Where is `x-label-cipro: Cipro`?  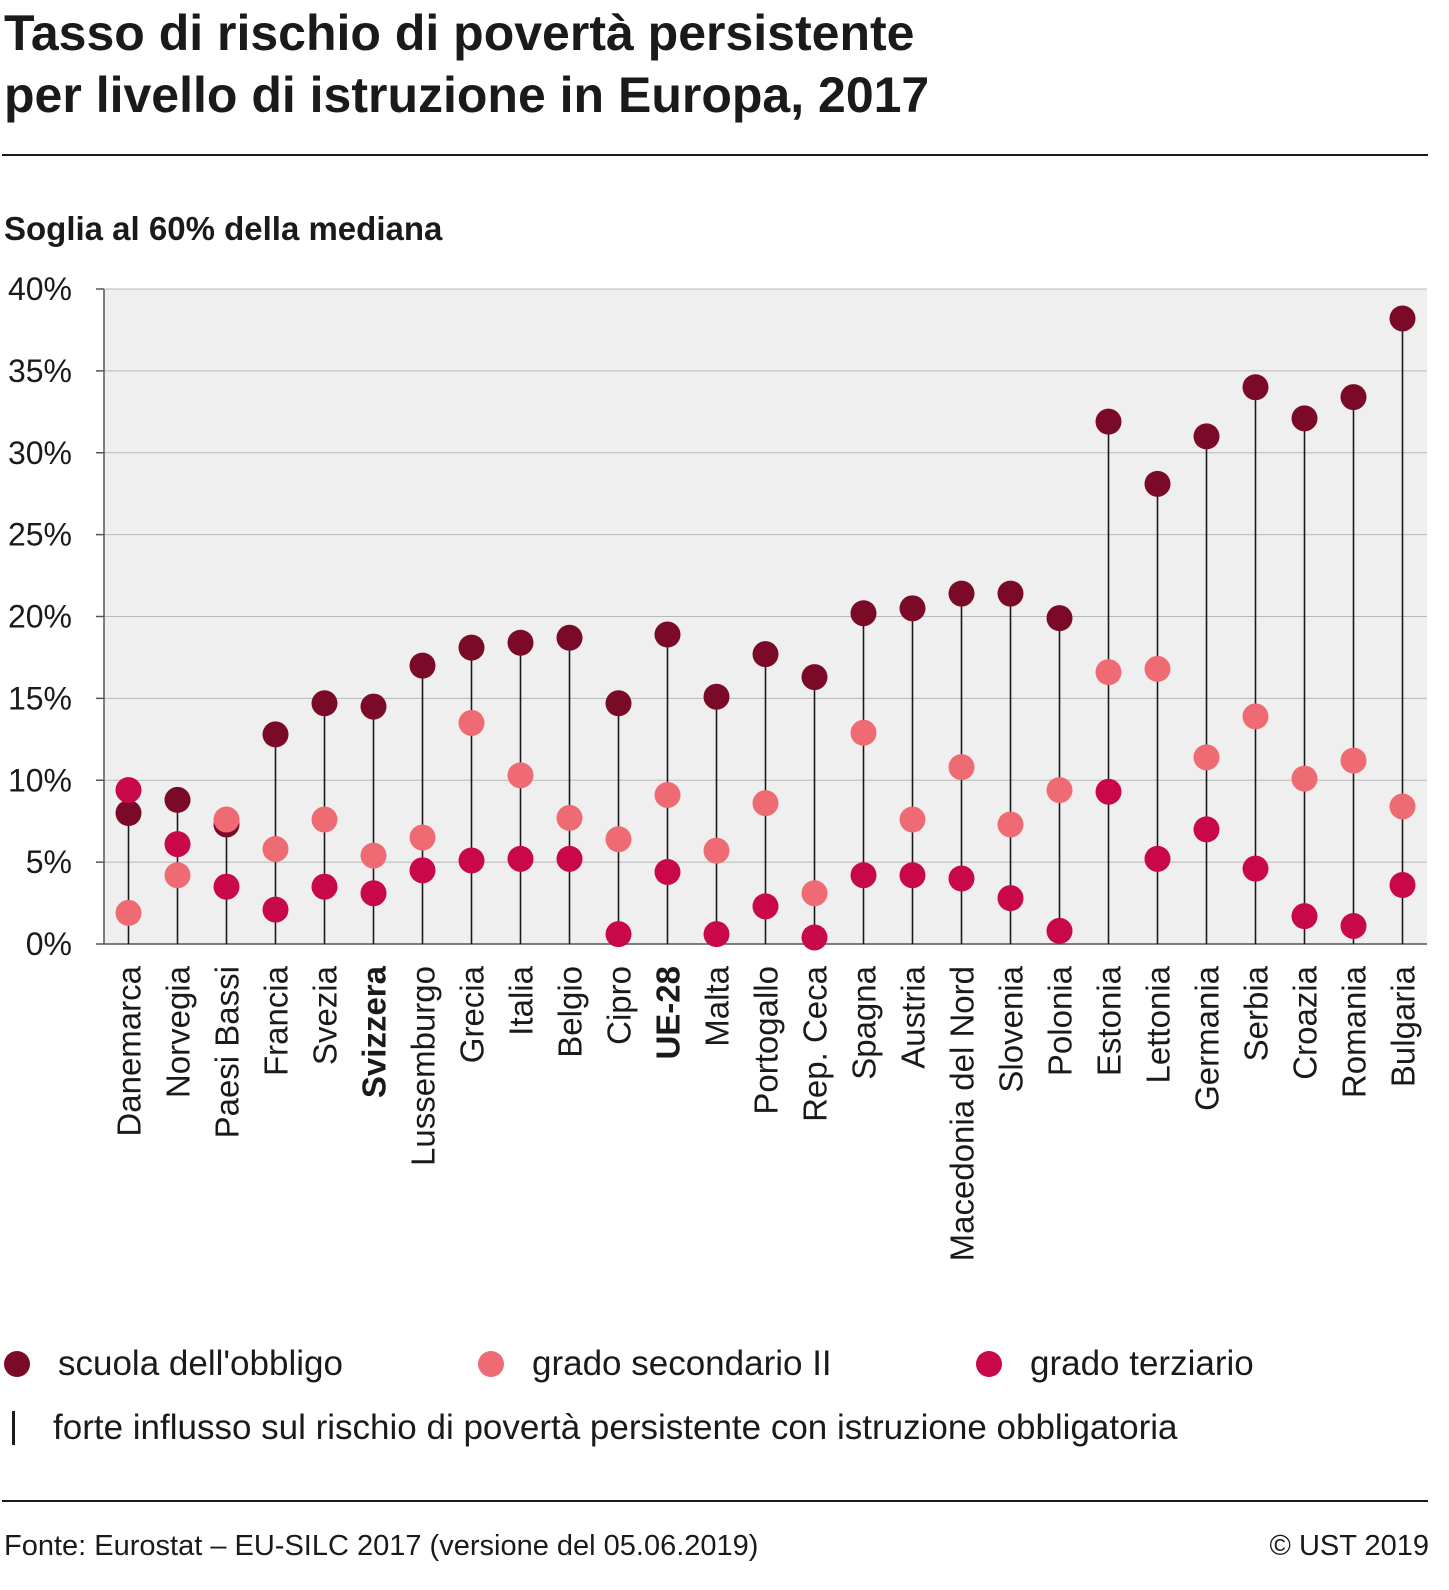 x-label-cipro: Cipro is located at coordinates (619, 1005).